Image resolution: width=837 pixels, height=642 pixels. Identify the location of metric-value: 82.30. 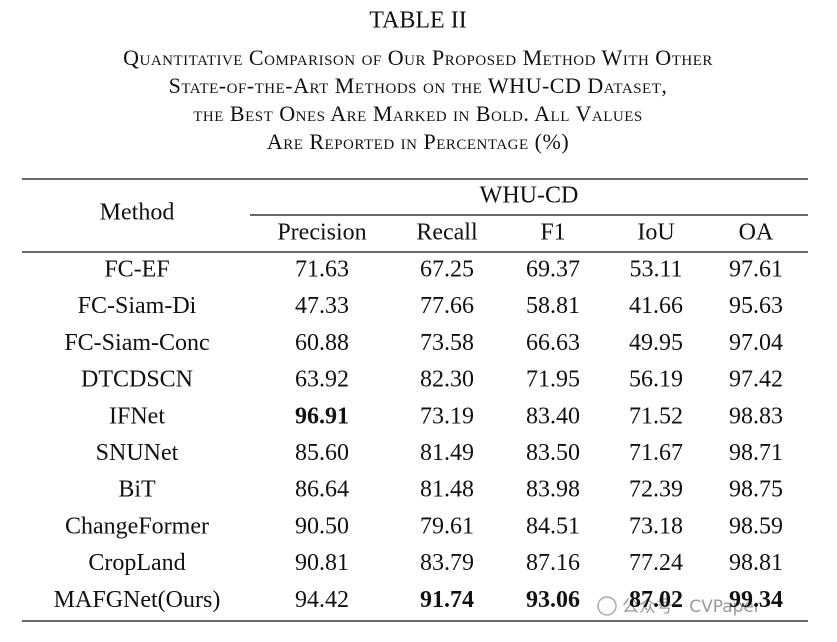
(447, 380).